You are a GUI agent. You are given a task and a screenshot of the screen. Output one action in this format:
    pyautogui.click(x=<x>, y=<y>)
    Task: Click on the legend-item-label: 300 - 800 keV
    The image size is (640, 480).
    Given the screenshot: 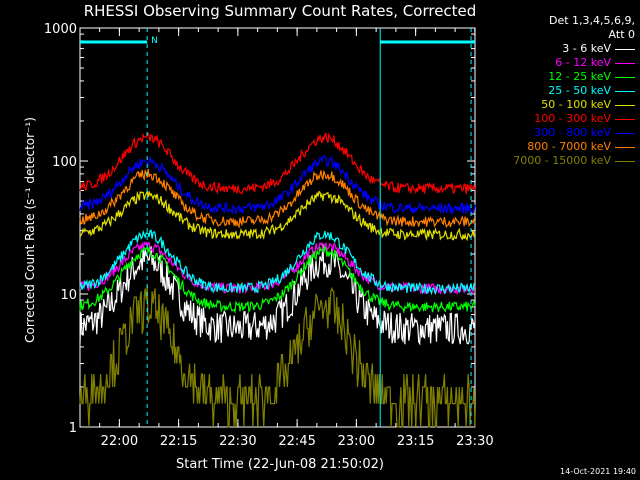 What is the action you would take?
    pyautogui.click(x=572, y=132)
    